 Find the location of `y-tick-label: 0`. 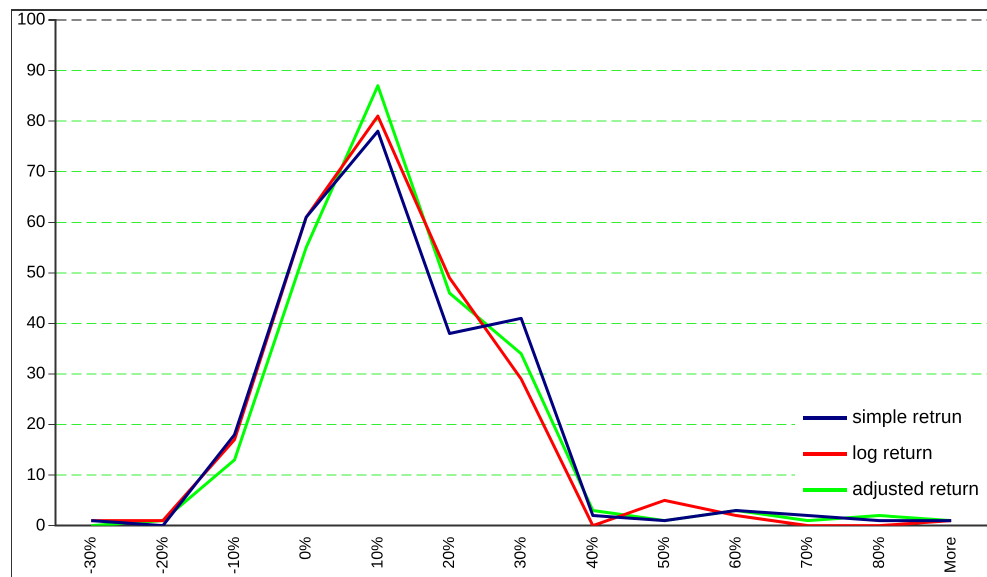

y-tick-label: 0 is located at coordinates (41, 524).